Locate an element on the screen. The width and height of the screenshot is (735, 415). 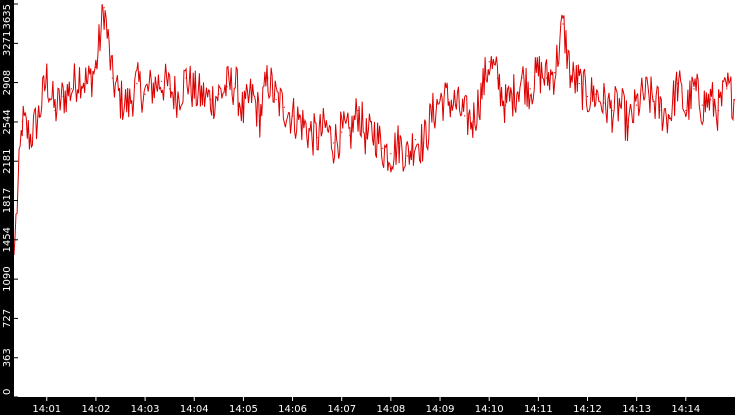
y-tick-label: 363 is located at coordinates (7, 357).